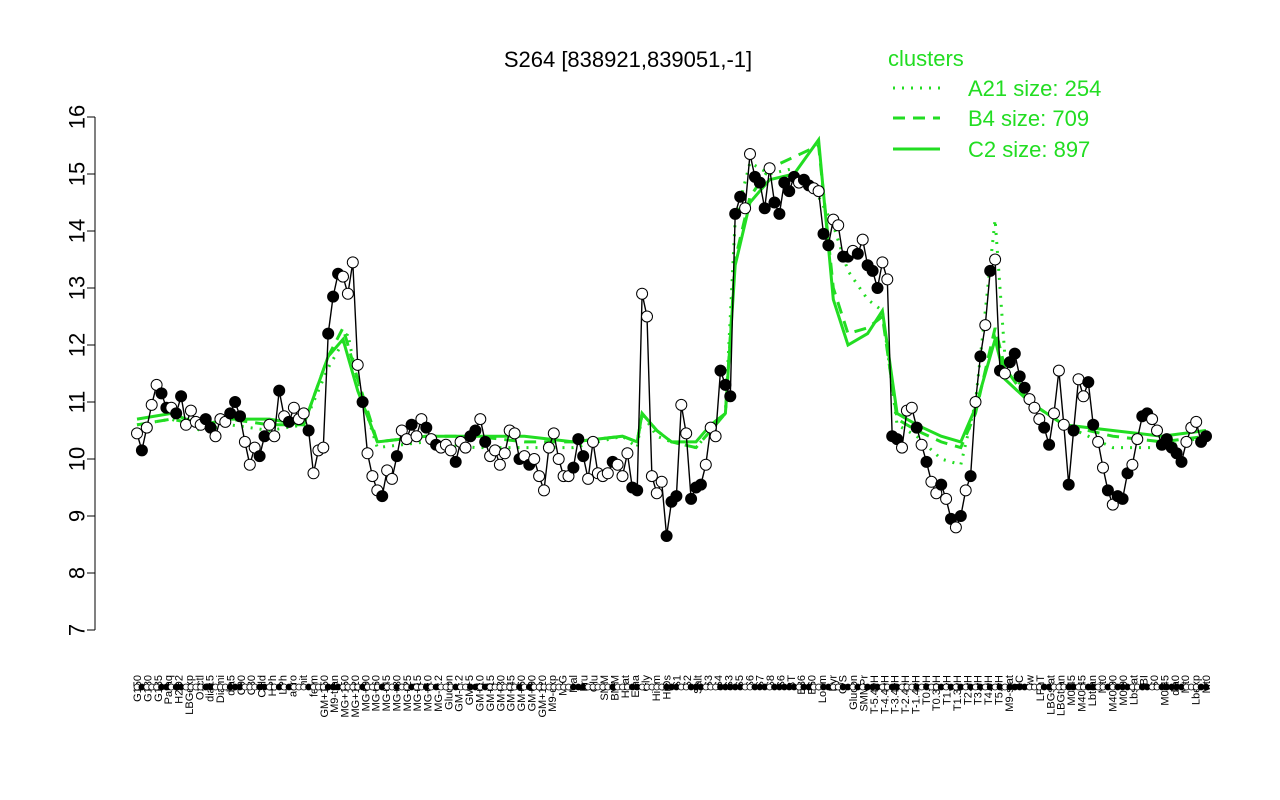  What do you see at coordinates (77, 117) in the screenshot?
I see `y-tick-label: 16` at bounding box center [77, 117].